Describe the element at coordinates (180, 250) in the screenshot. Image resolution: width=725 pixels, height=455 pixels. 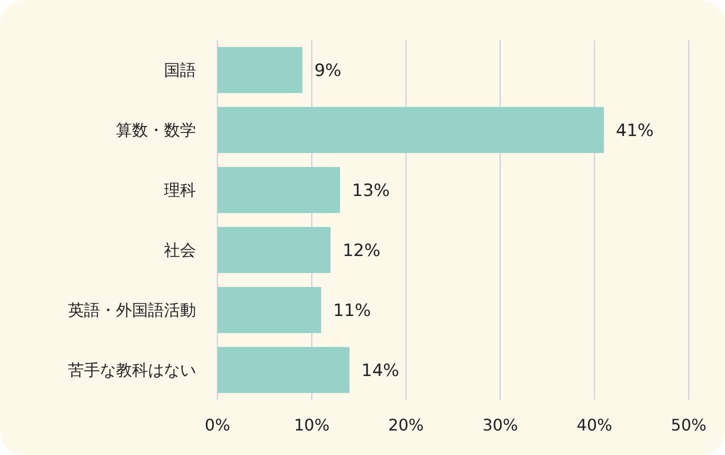
I see `y-tick-label: 社会` at that location.